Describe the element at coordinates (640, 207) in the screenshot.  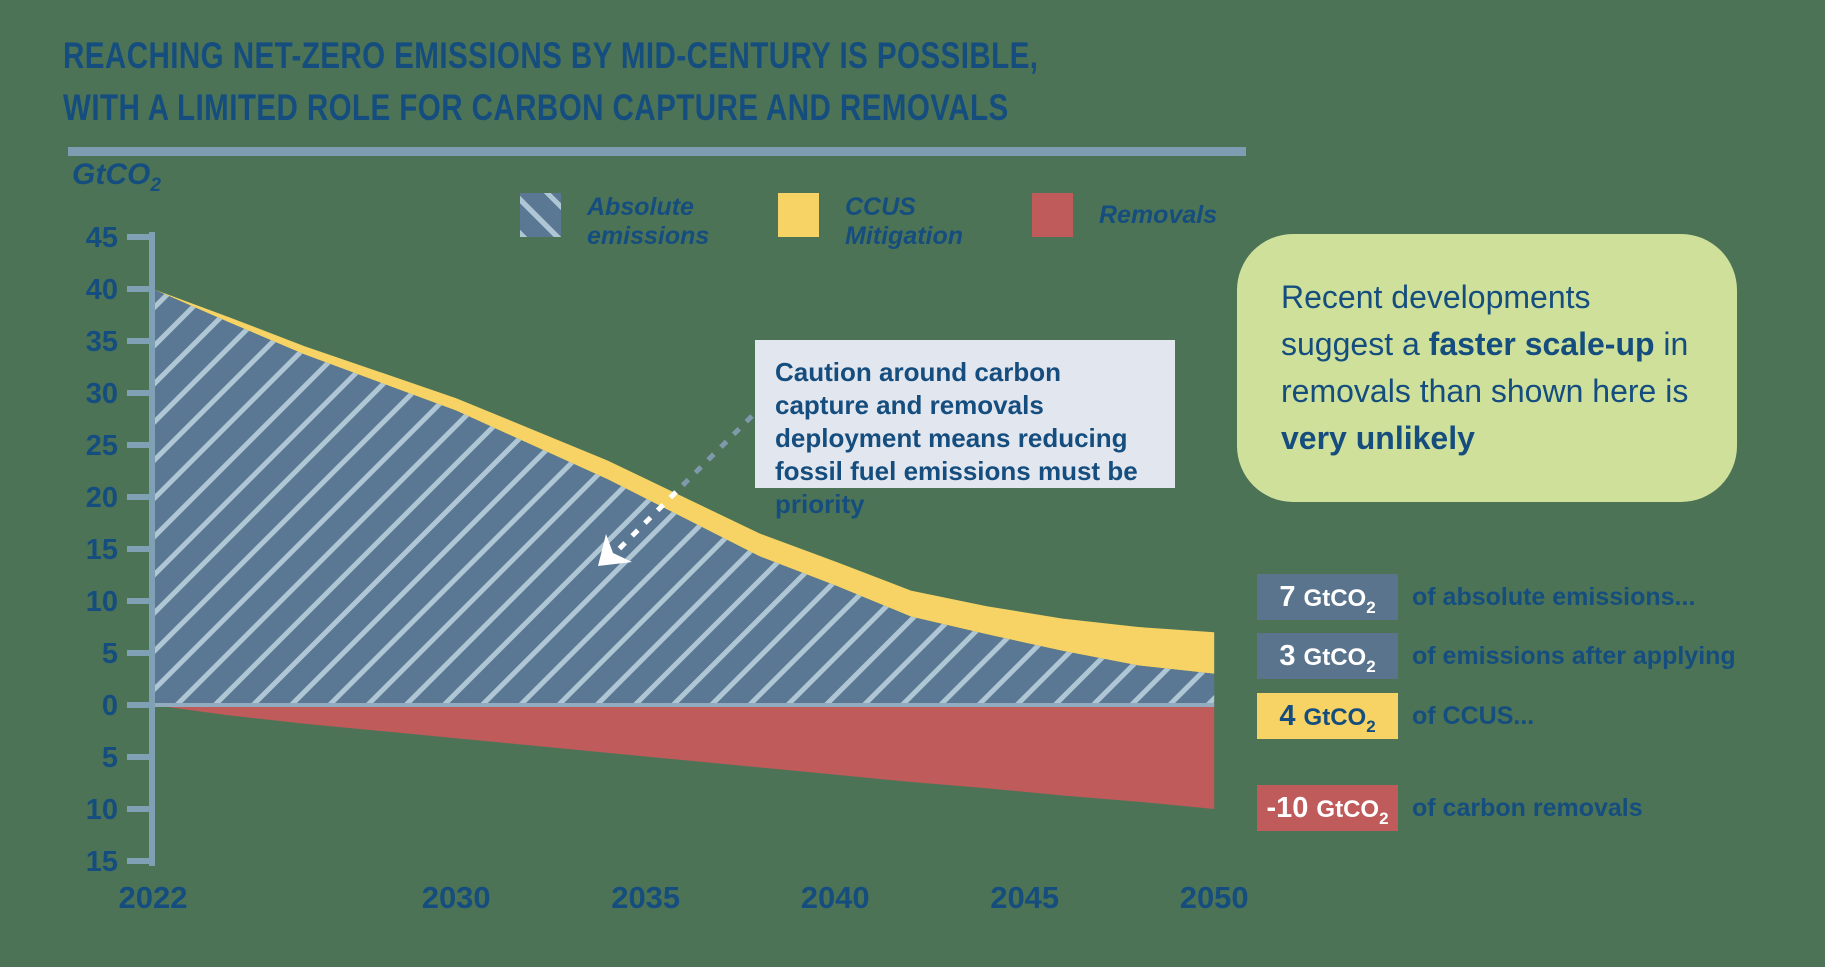
I see `legend-label-line1: Absolute` at that location.